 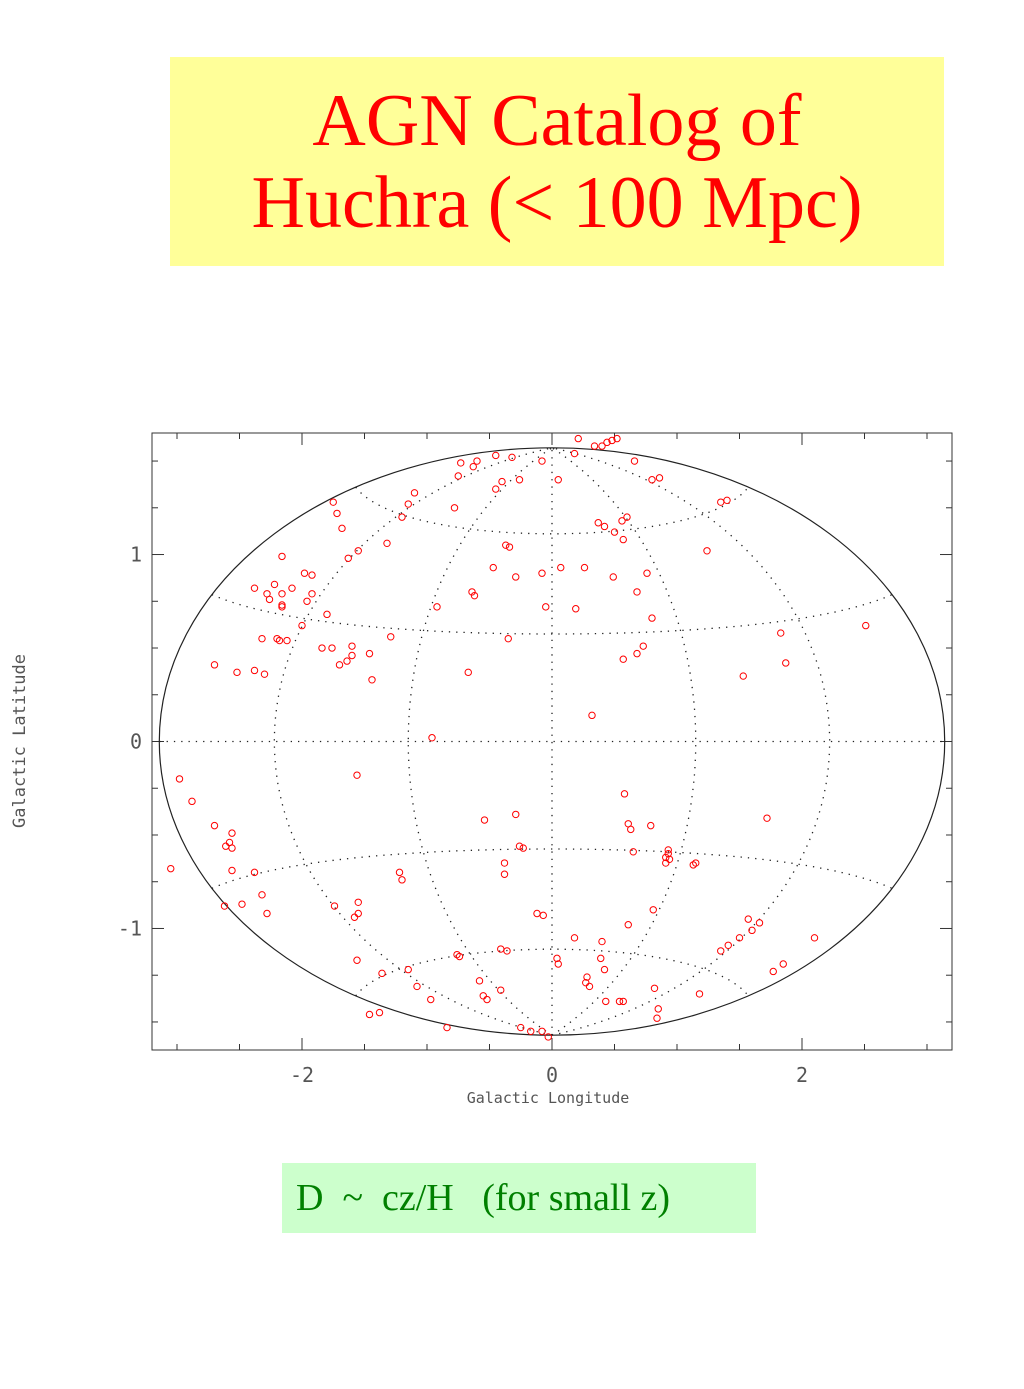 What do you see at coordinates (20, 741) in the screenshot?
I see `y-axis-label: Galactic Latitude` at bounding box center [20, 741].